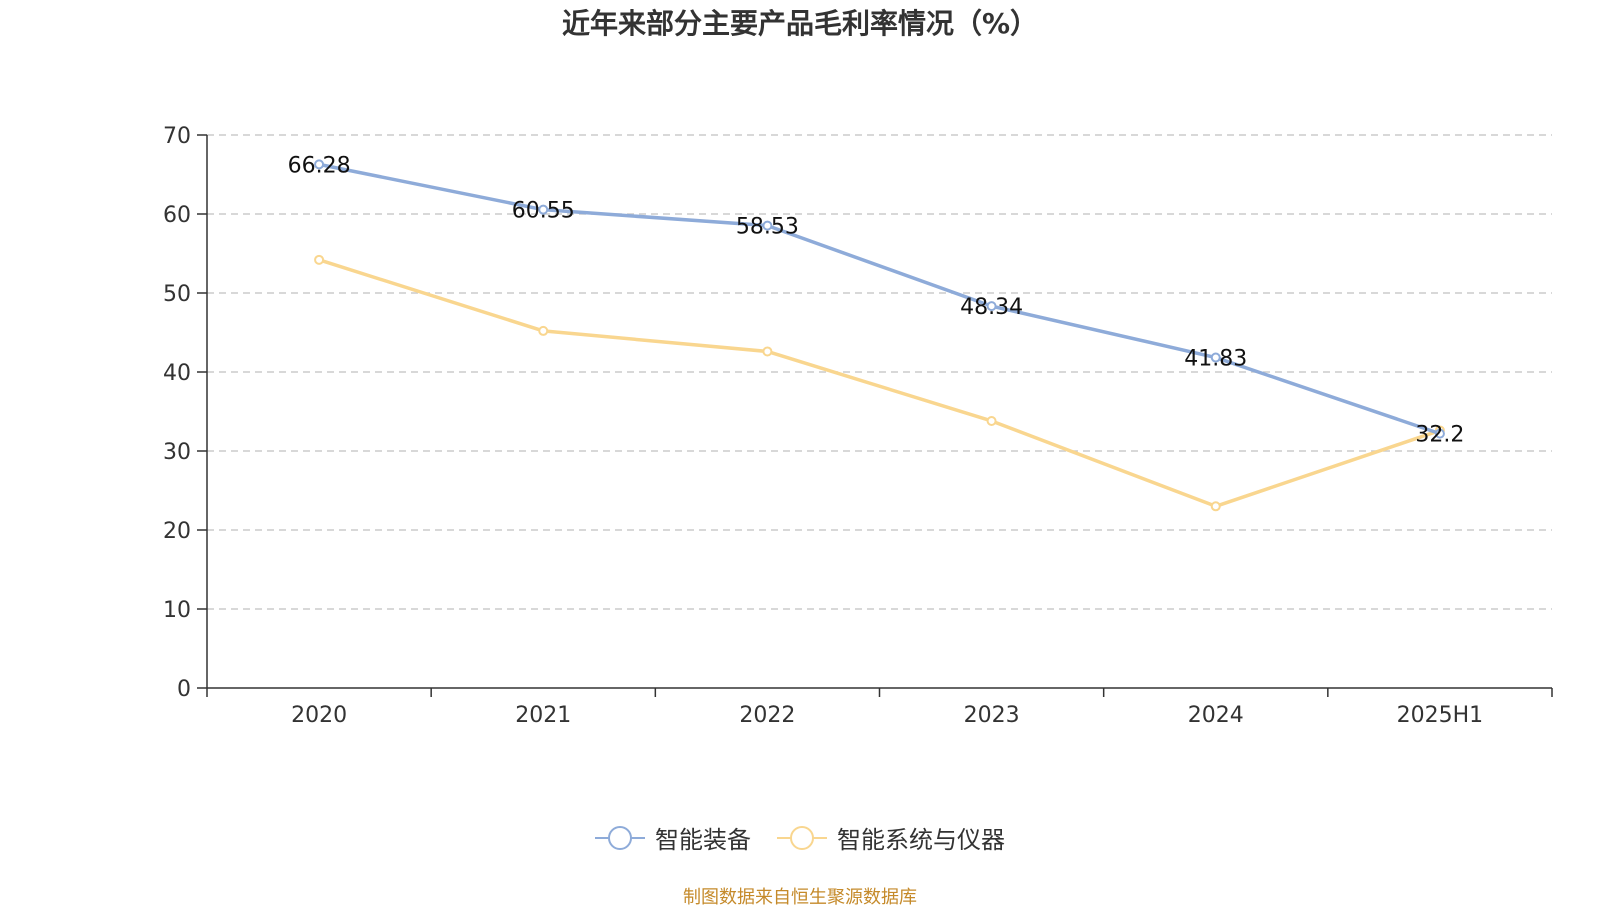  Describe the element at coordinates (1216, 715) in the screenshot. I see `x-tick-label: 2024` at that location.